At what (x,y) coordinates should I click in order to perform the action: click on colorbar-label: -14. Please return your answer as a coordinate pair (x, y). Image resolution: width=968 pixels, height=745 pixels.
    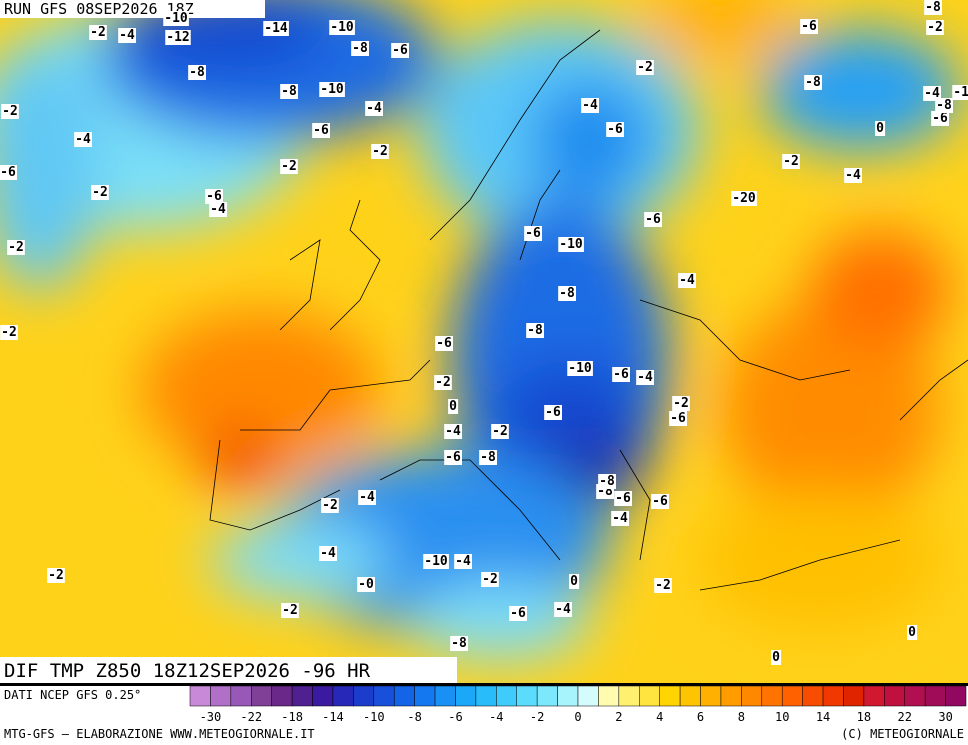
    Looking at the image, I should click on (333, 717).